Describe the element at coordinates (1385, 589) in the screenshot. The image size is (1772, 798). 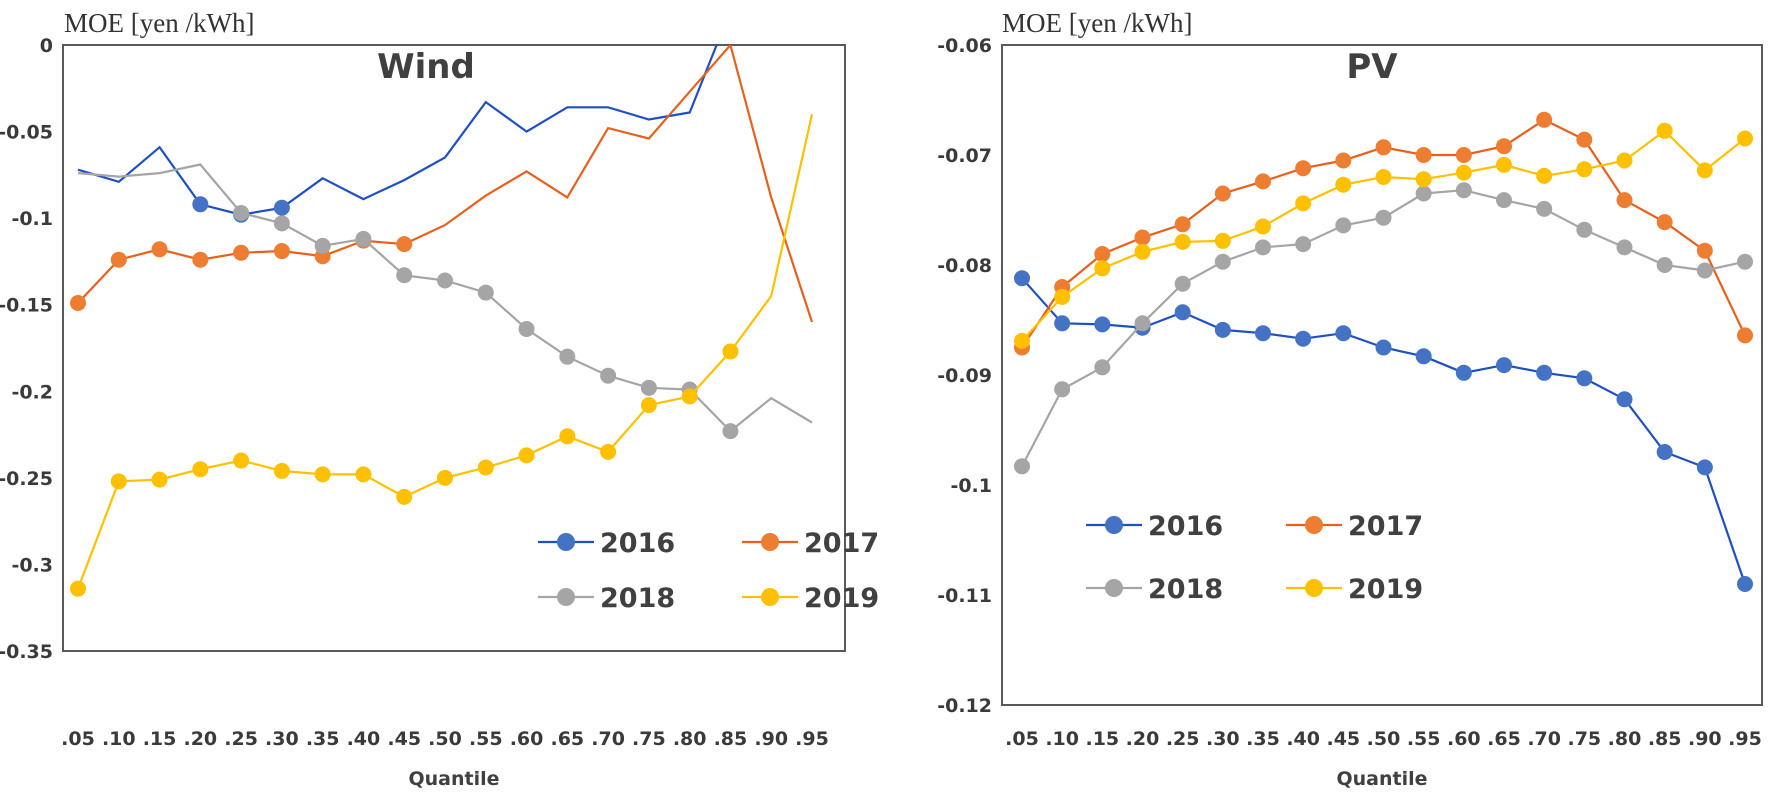
I see `legend-label: 2019` at that location.